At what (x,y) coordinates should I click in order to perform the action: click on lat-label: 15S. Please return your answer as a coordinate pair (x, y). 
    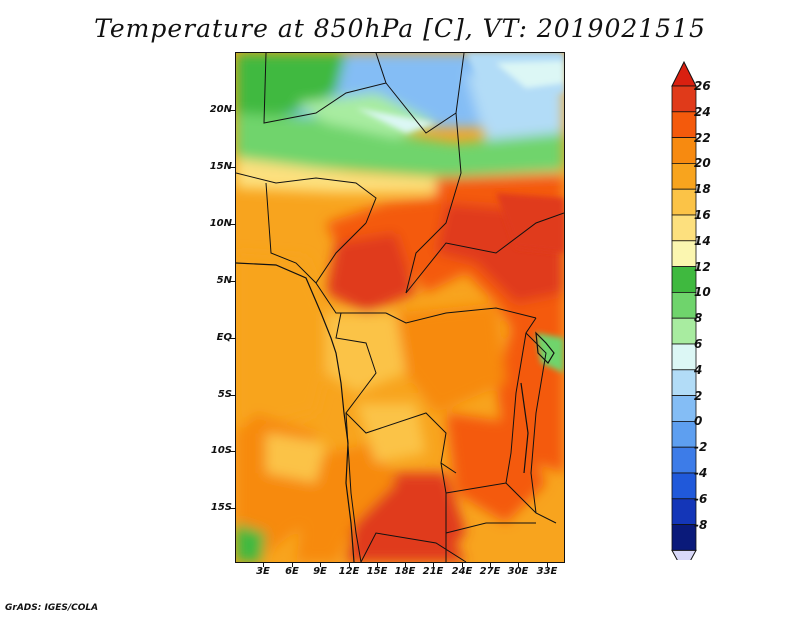
    Looking at the image, I should click on (221, 507).